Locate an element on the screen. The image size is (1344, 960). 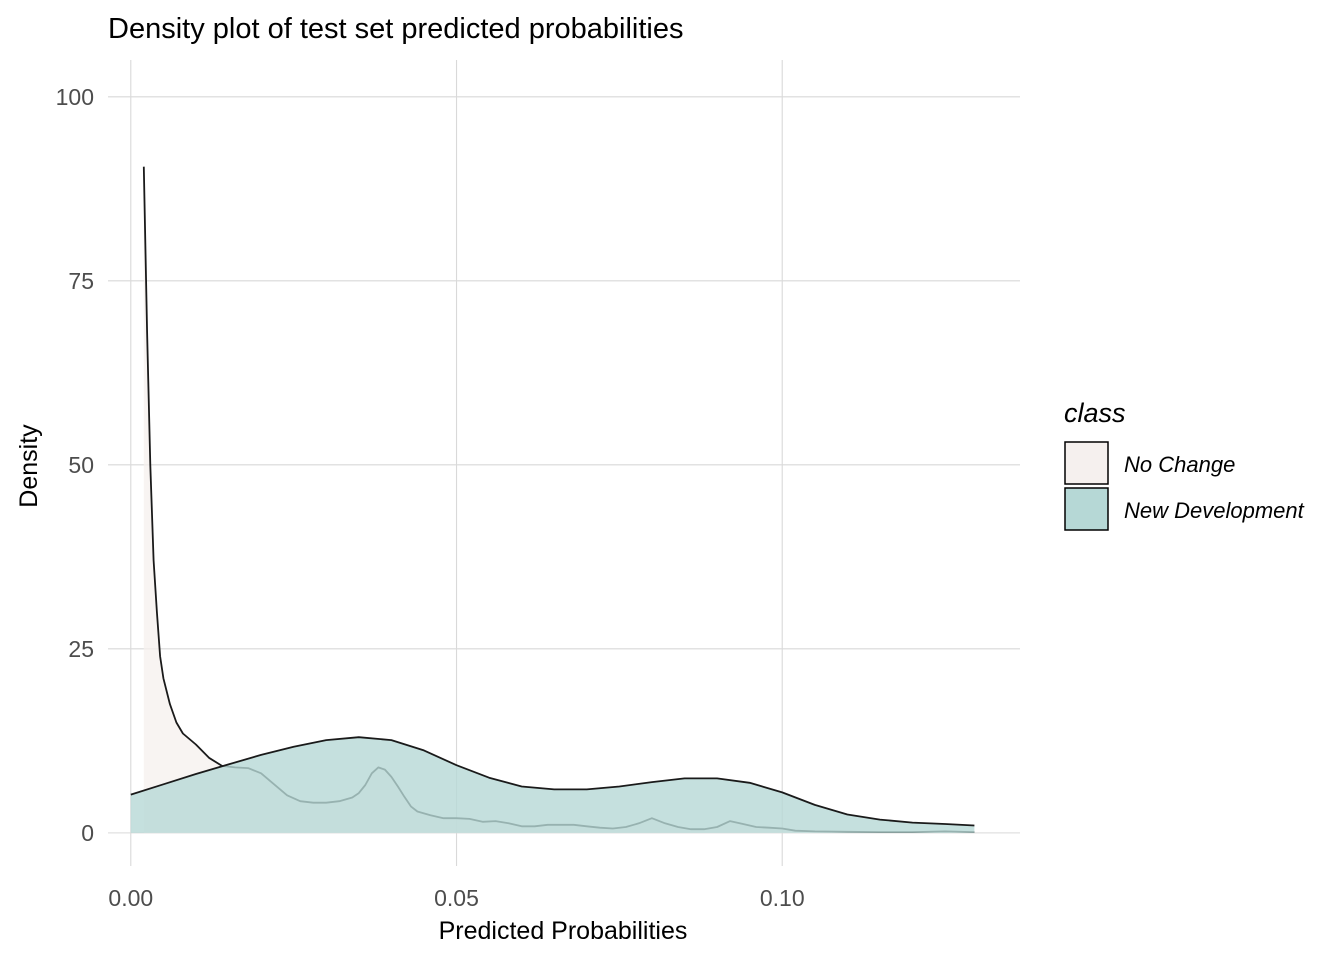
y-tick-label: 50 is located at coordinates (81, 465).